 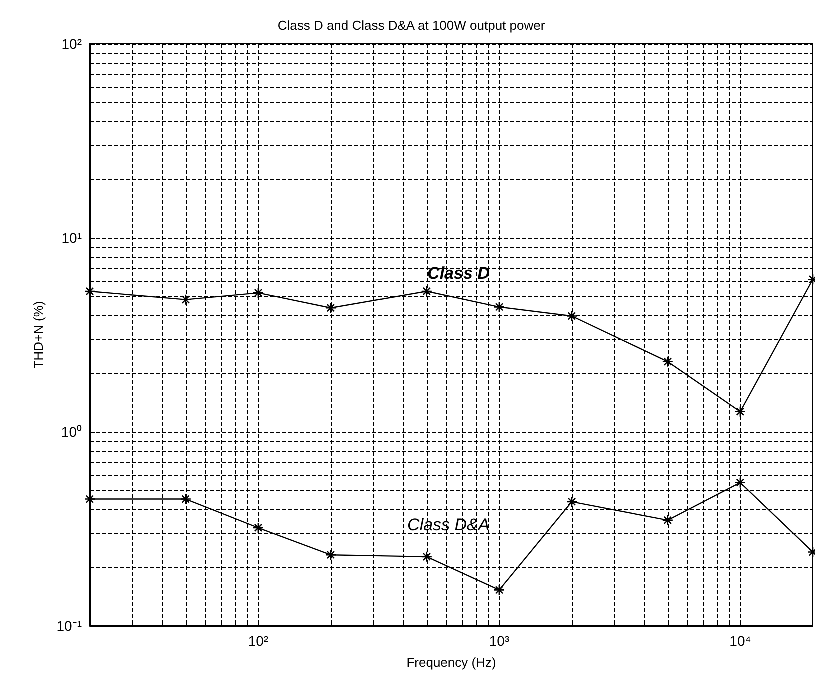 What do you see at coordinates (499, 641) in the screenshot?
I see `x-tick-label: 10³` at bounding box center [499, 641].